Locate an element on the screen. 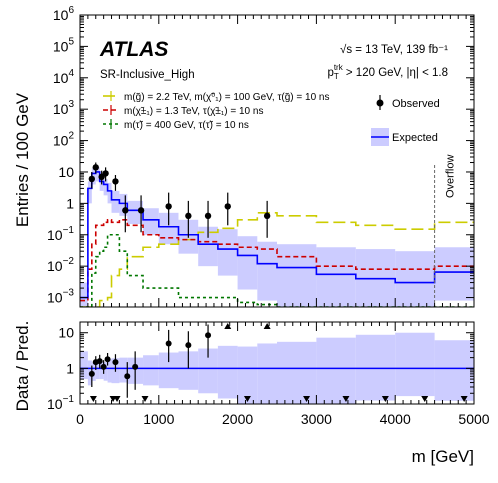 The width and height of the screenshot is (498, 483). legend-expected-label: Expected is located at coordinates (415, 138).